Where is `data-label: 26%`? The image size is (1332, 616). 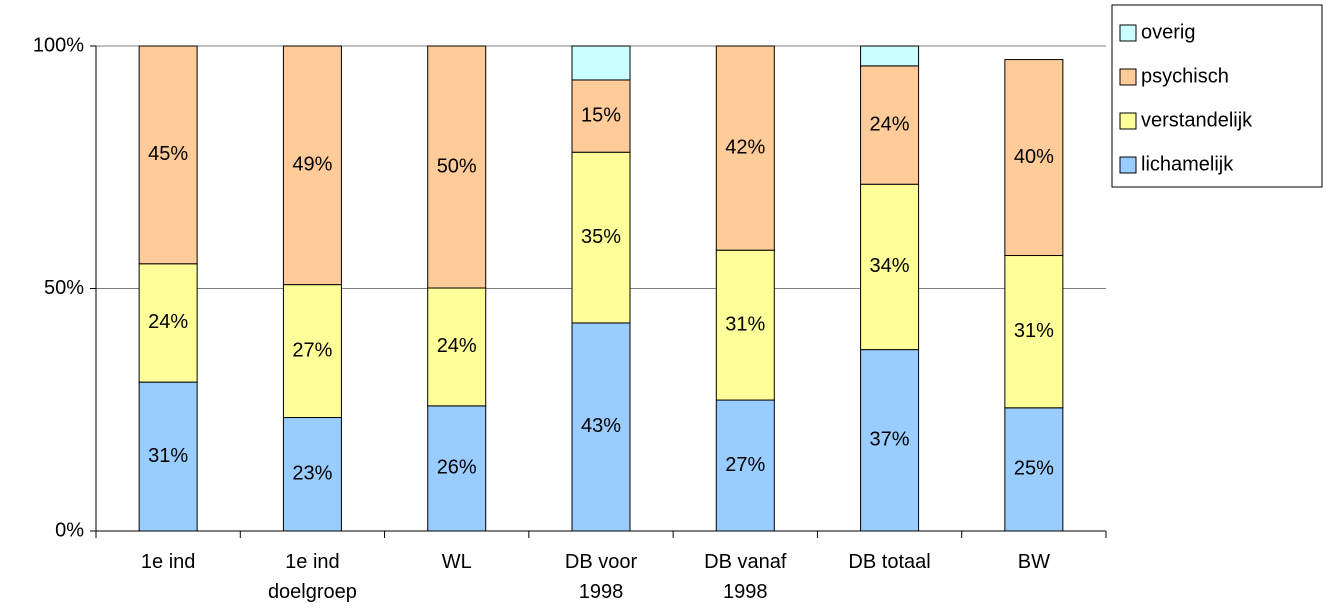
data-label: 26% is located at coordinates (457, 468).